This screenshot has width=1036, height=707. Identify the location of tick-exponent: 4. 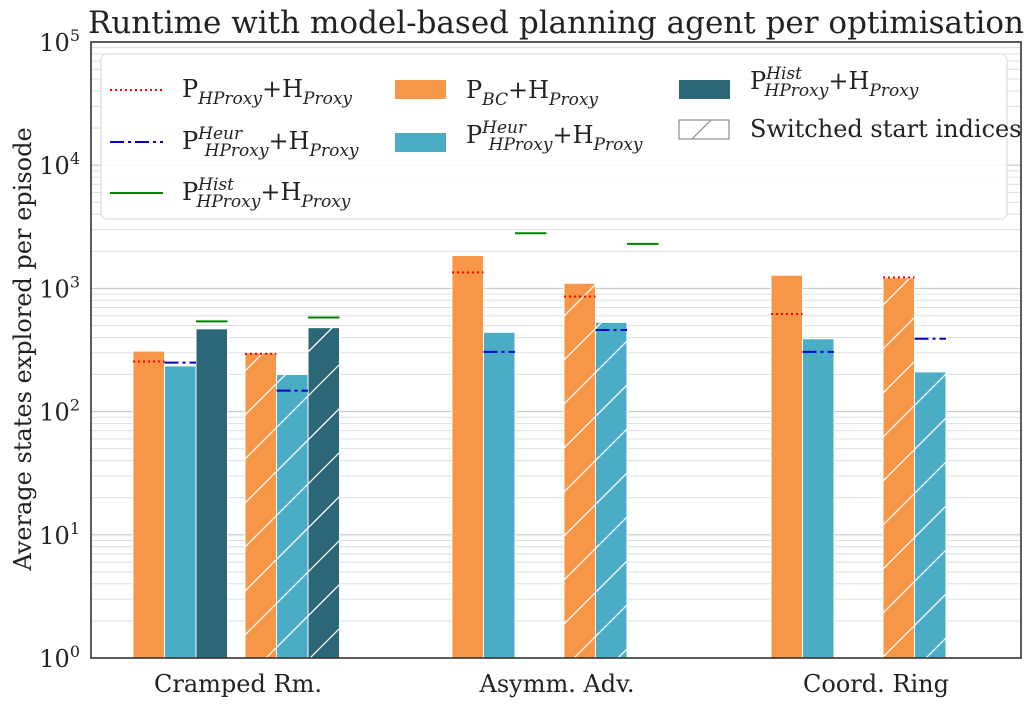
(75, 158).